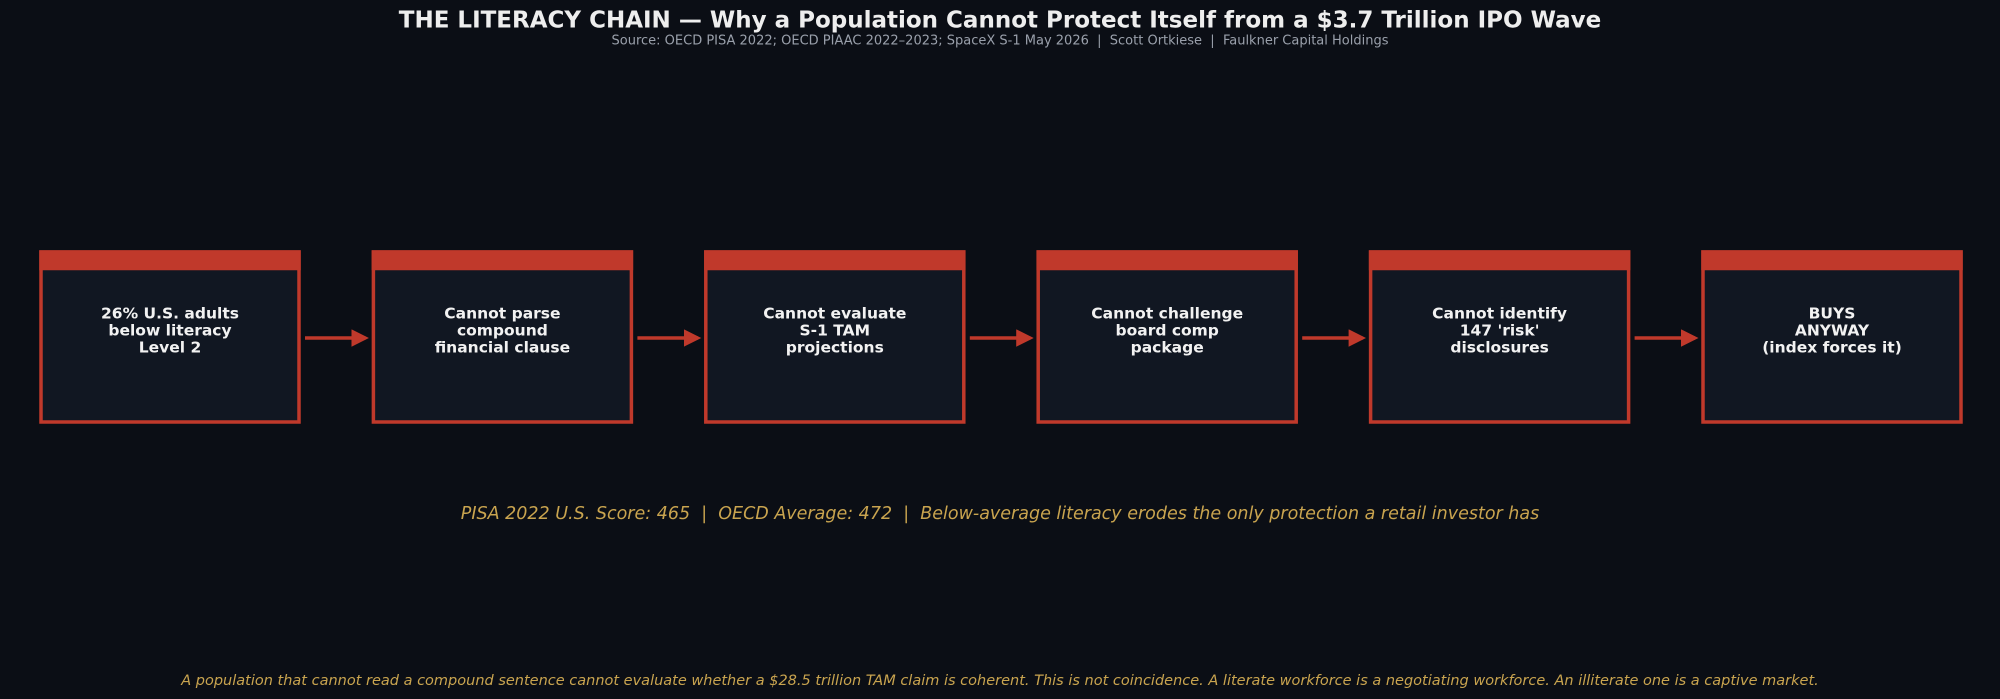 The image size is (2000, 699). I want to click on node-label: 26% U.S. adults, so click(170, 314).